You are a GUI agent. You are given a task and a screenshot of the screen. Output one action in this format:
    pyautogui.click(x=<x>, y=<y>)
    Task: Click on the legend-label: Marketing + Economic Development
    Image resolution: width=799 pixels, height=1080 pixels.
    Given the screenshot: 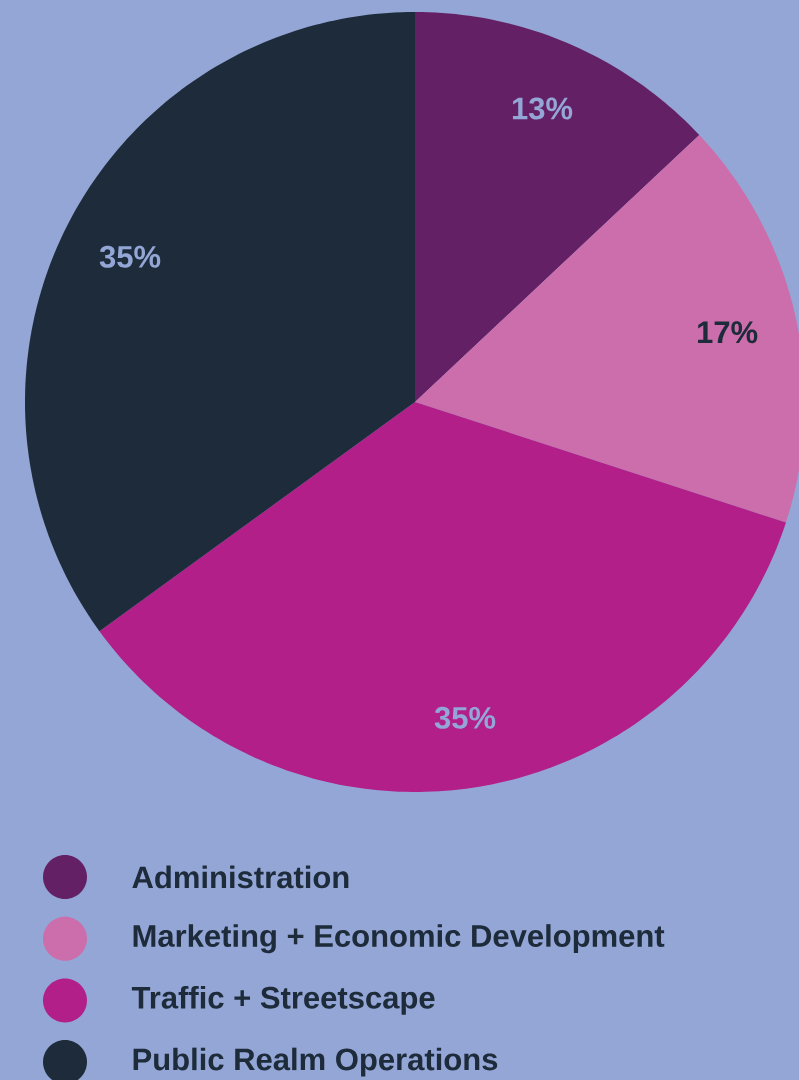 What is the action you would take?
    pyautogui.click(x=399, y=939)
    